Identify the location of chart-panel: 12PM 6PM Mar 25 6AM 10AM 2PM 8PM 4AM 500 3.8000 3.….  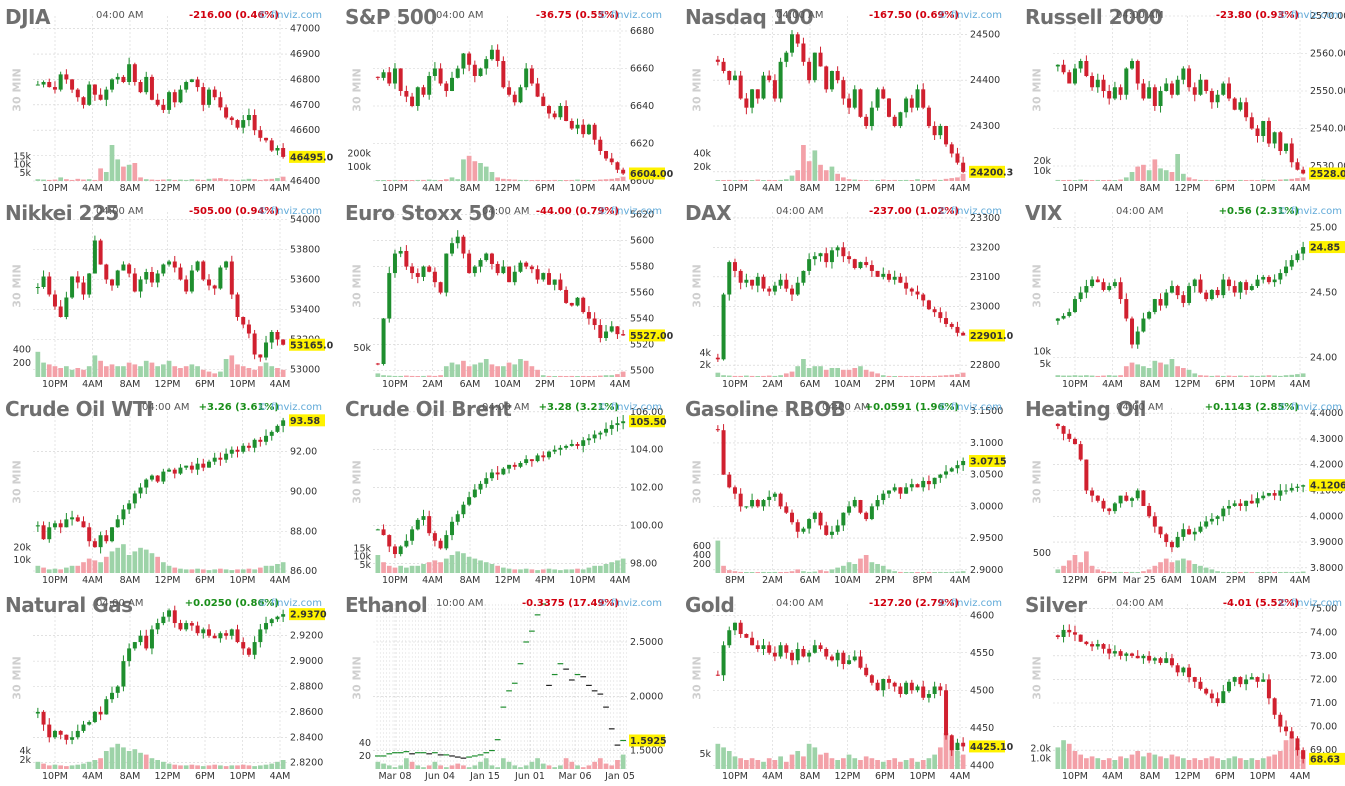
(1182, 490).